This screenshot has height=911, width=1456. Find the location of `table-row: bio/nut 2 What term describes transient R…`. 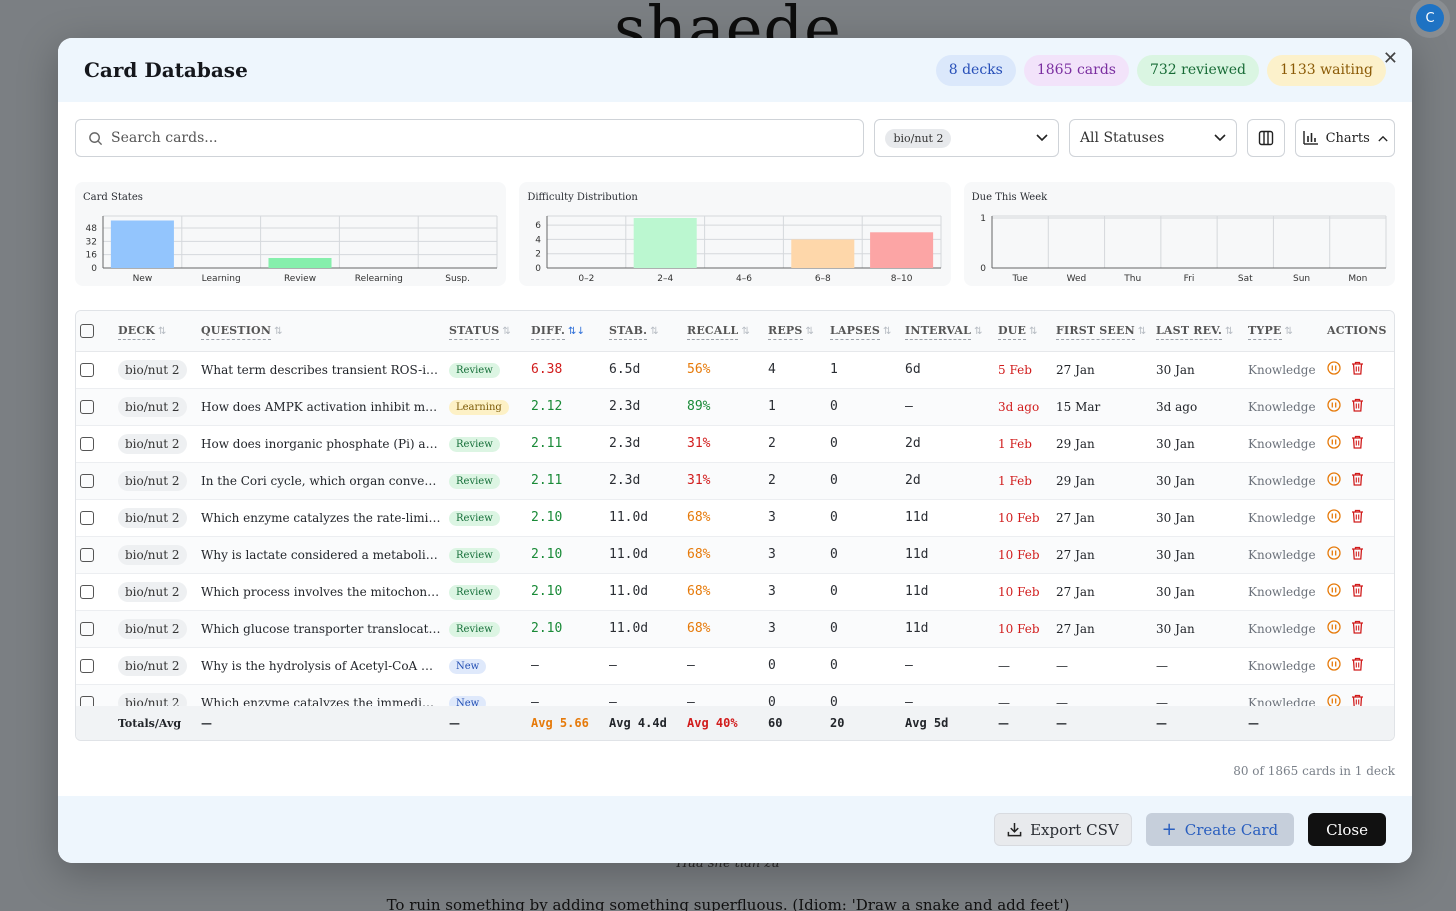

table-row: bio/nut 2 What term describes transient R… is located at coordinates (735, 370).